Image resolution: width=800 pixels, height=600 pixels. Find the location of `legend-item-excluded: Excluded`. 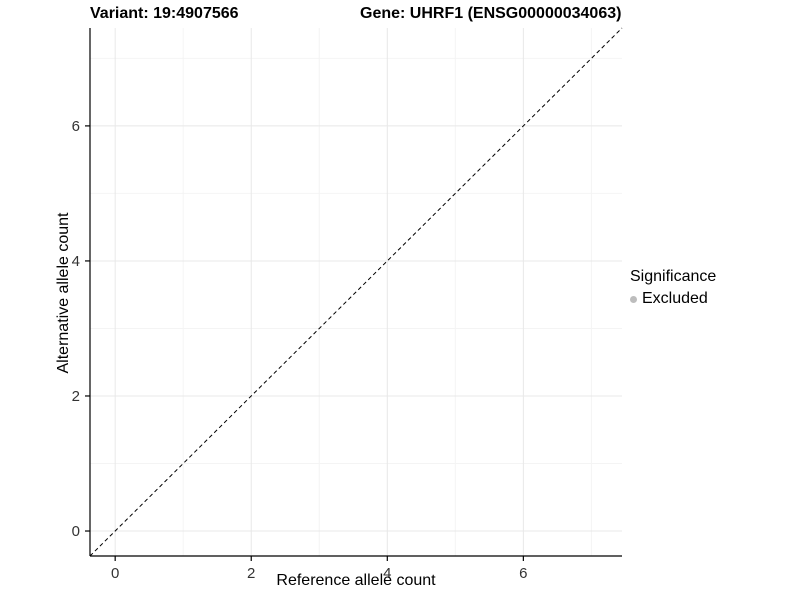

legend-item-excluded: Excluded is located at coordinates (673, 299).